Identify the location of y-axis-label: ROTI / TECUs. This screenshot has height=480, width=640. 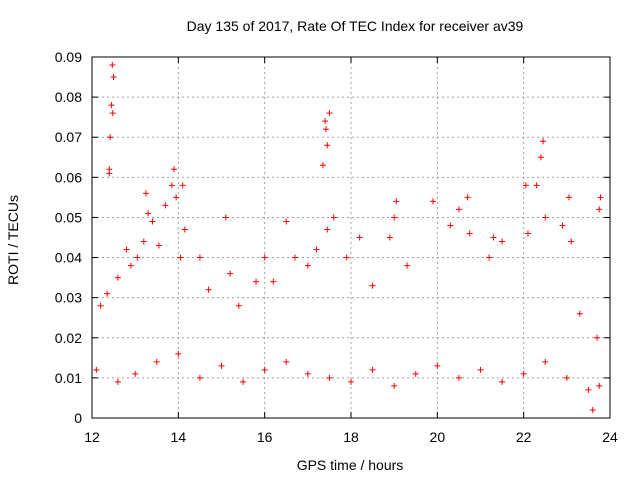
(13, 240).